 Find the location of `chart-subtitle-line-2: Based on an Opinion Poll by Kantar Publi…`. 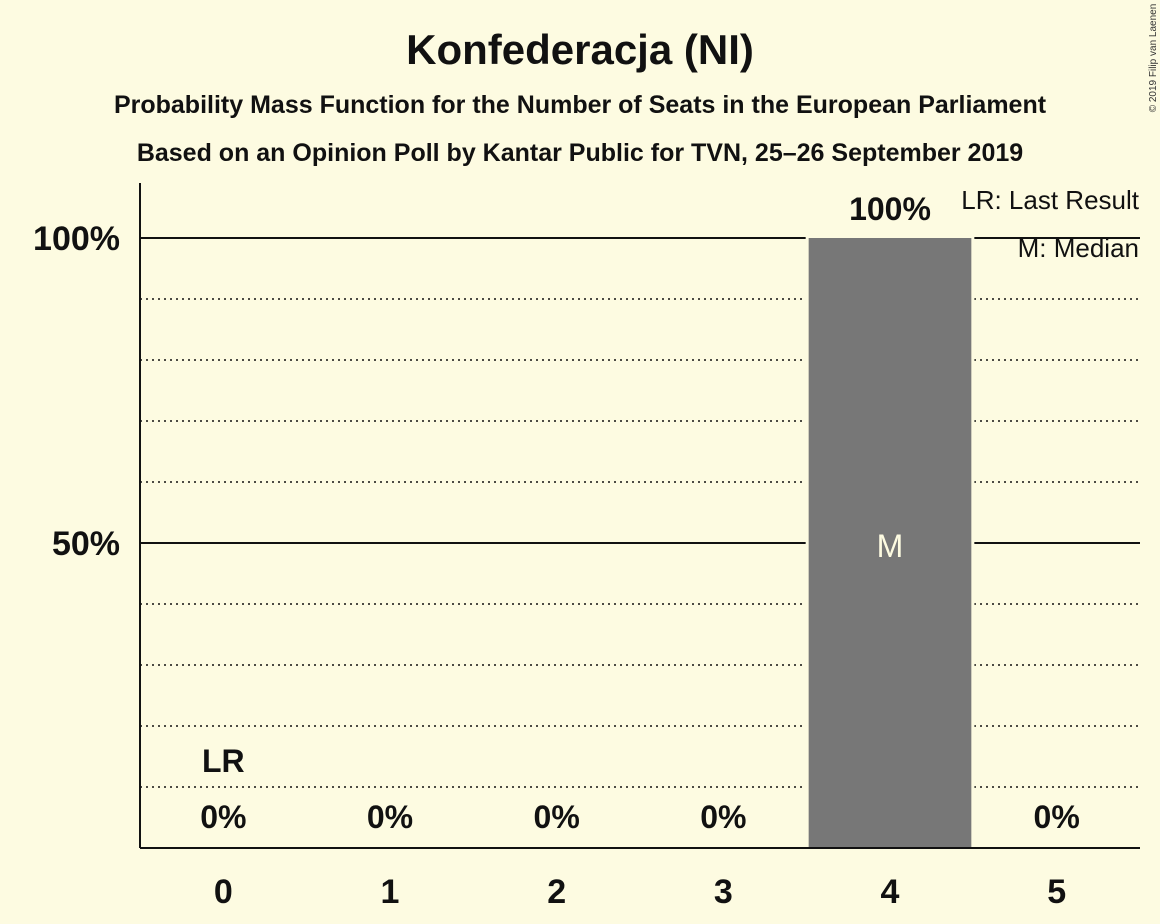

chart-subtitle-line-2: Based on an Opinion Poll by Kantar Publi… is located at coordinates (580, 153).